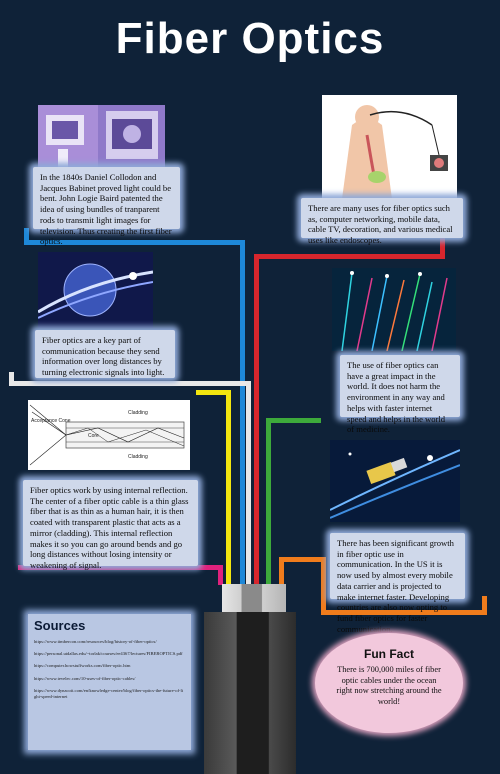 The image size is (500, 774). I want to click on fiber-connector-image, so click(395, 481).